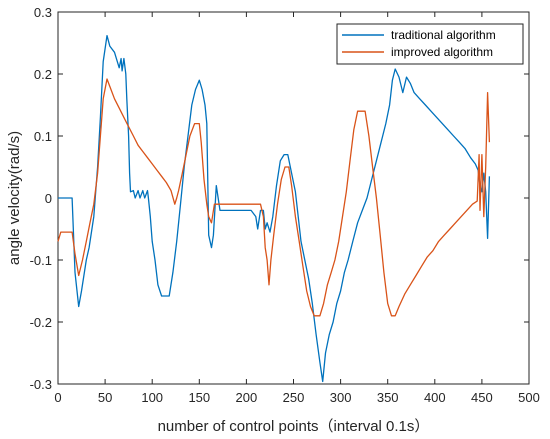 The image size is (550, 439). I want to click on x-tick-label: 200, so click(247, 397).